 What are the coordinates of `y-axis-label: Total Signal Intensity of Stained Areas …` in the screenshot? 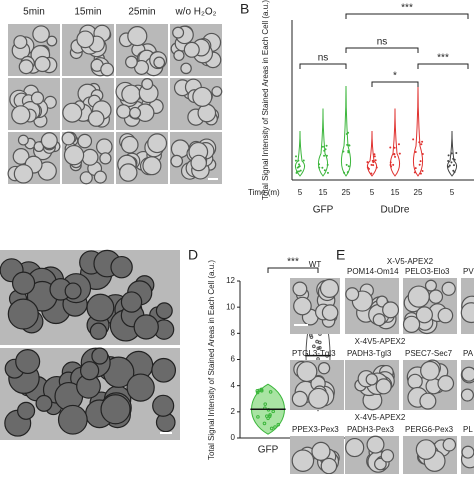 It's located at (265, 100).